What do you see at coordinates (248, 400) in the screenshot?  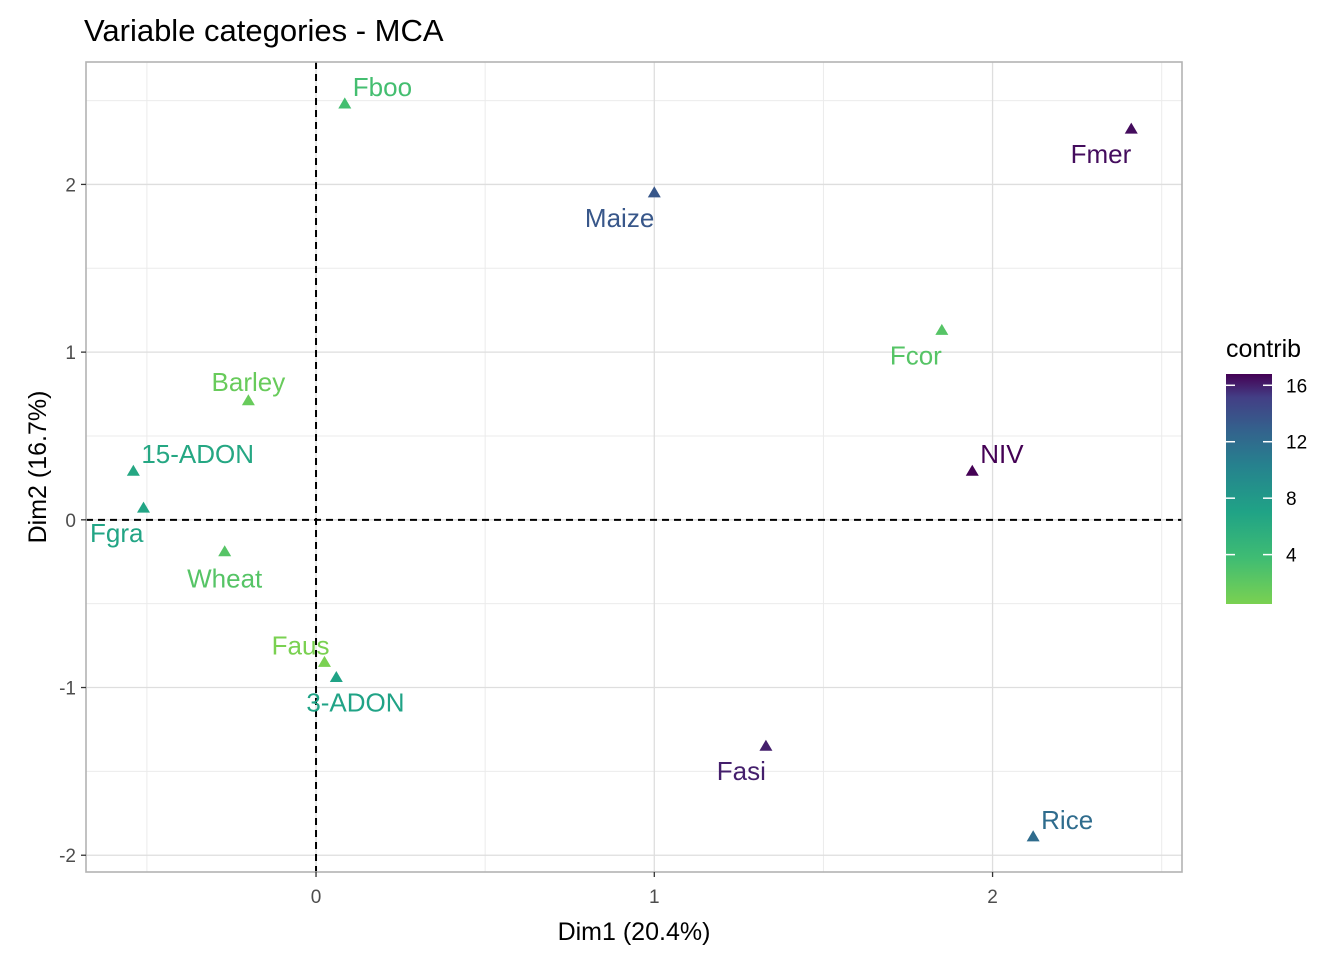 I see `point-marker-barley` at bounding box center [248, 400].